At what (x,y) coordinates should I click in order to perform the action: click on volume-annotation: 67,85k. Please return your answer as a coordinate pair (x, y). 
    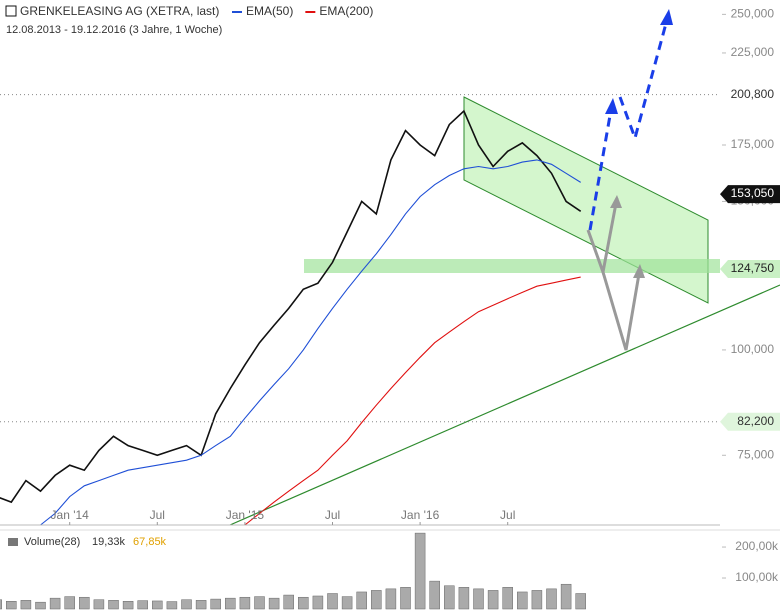
    Looking at the image, I should click on (150, 542).